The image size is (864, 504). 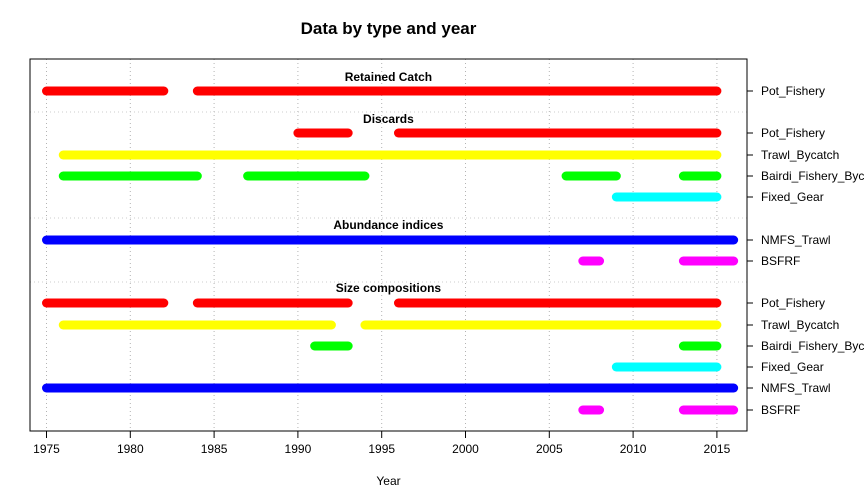 I want to click on x-tick-label: 1975, so click(x=46, y=449).